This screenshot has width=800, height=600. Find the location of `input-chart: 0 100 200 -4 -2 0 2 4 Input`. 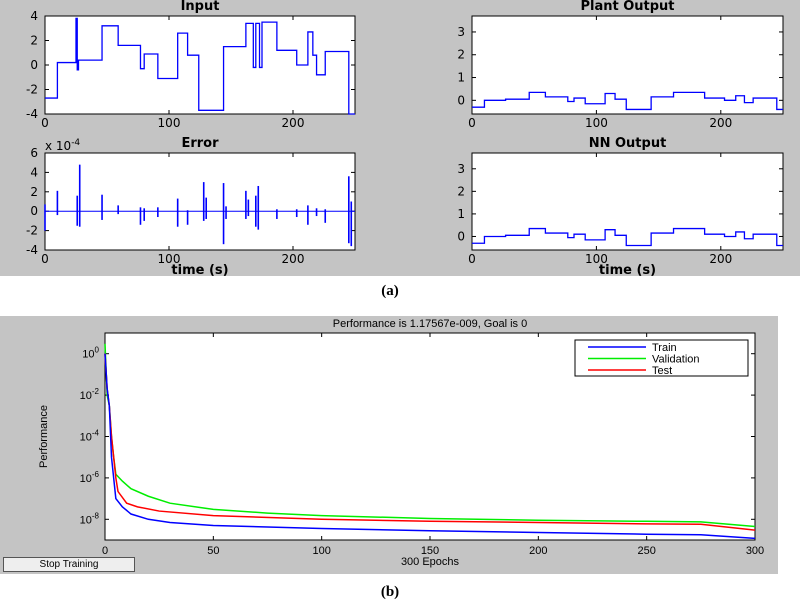

input-chart: 0 100 200 -4 -2 0 2 4 Input is located at coordinates (191, 65).